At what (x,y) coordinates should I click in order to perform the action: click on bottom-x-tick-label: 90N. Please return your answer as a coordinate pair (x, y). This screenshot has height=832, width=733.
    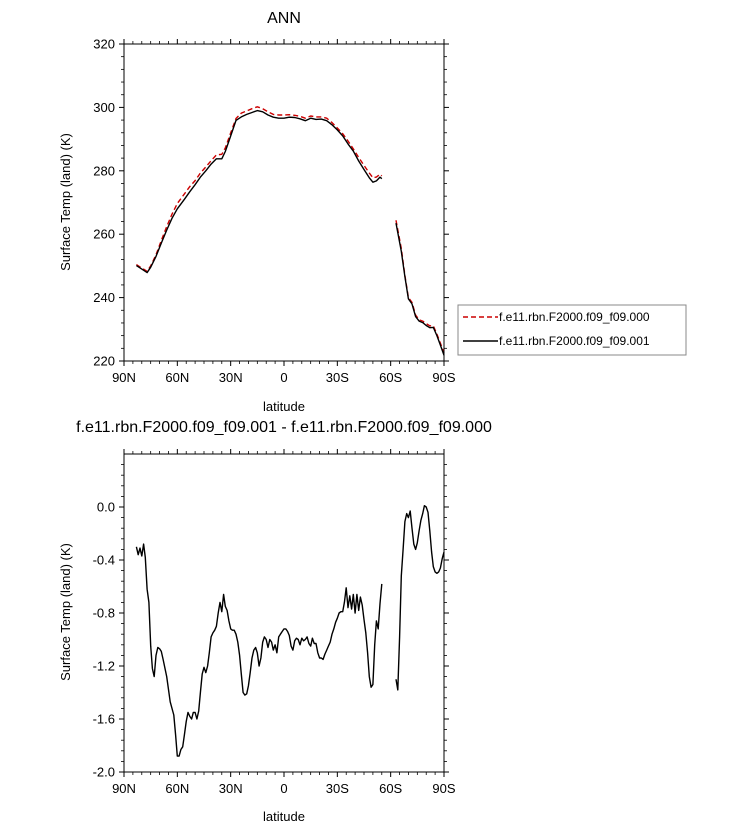
    Looking at the image, I should click on (124, 788).